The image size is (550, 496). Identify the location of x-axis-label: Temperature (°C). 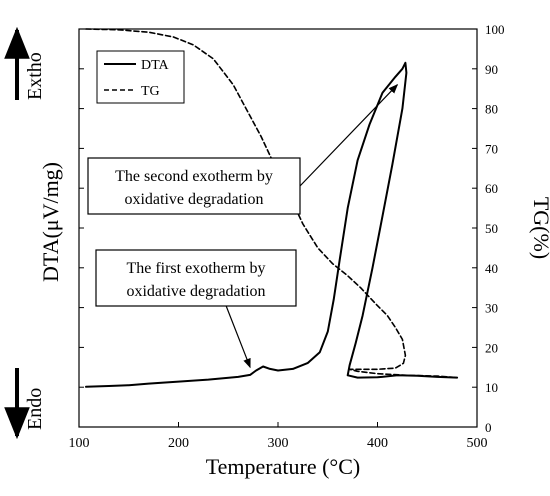
(283, 466).